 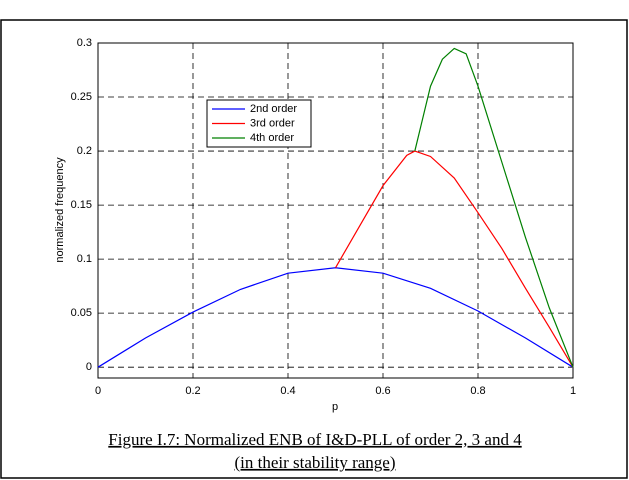 What do you see at coordinates (382, 391) in the screenshot?
I see `x-tick-label: 0.6` at bounding box center [382, 391].